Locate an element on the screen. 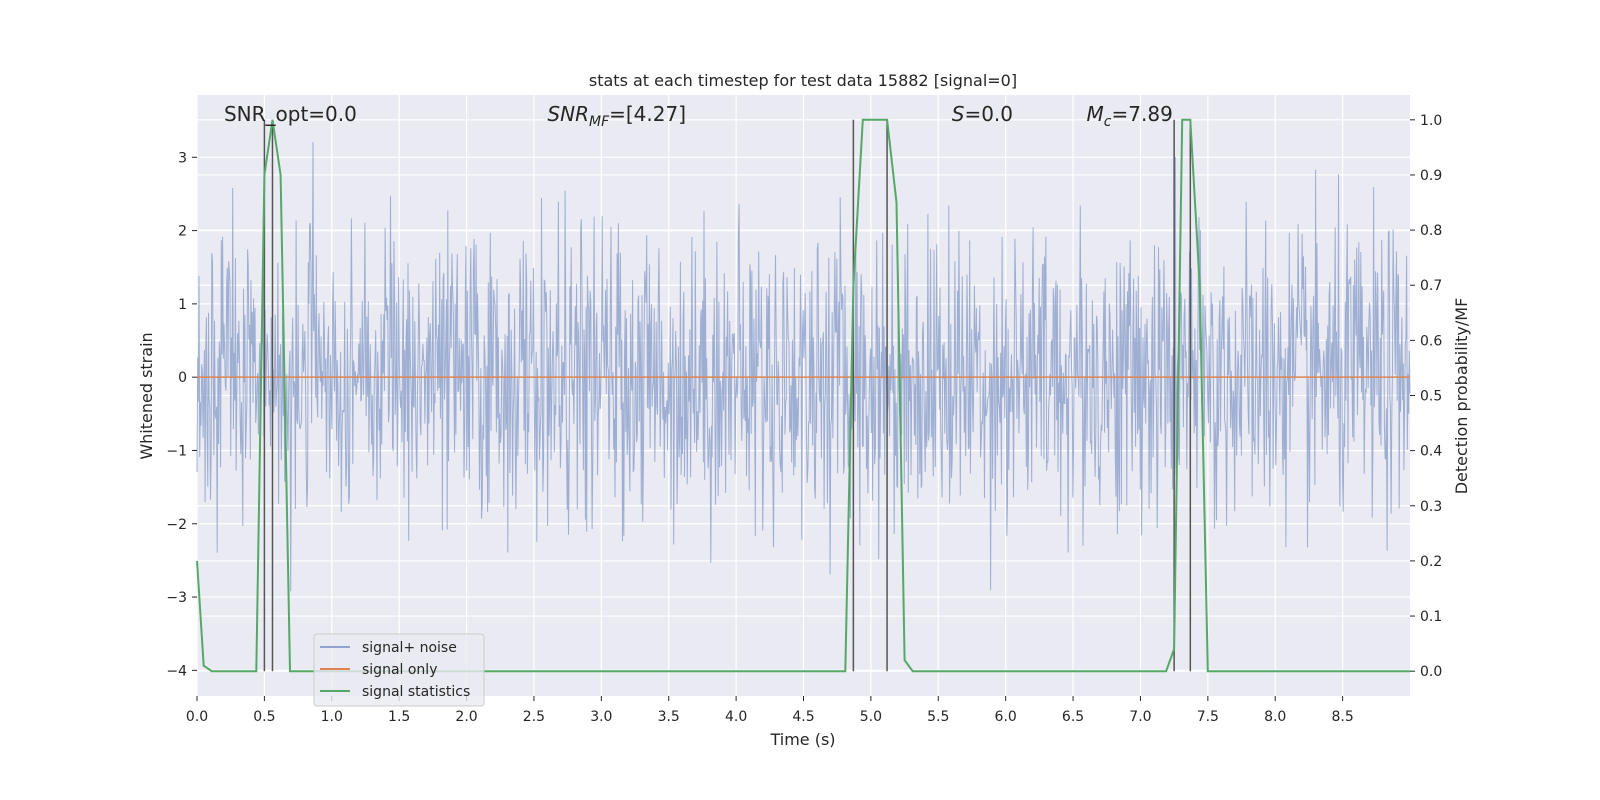 This screenshot has width=1600, height=800. x-tick-label: 6.5 is located at coordinates (1073, 717).